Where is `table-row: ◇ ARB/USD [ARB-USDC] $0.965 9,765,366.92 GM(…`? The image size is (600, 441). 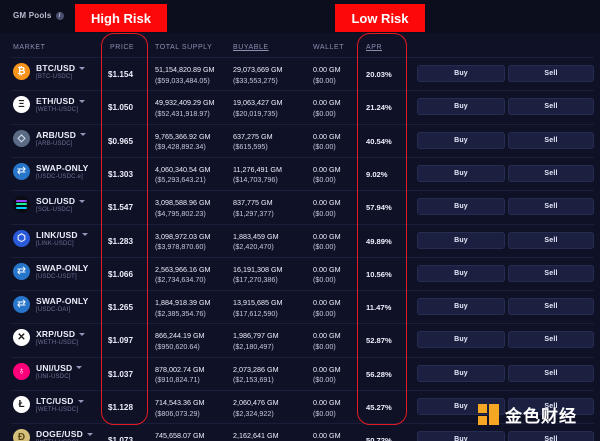
table-row: ◇ ARB/USD [ARB-USDC] $0.965 9,765,366.92 GM(… is located at coordinates (300, 141).